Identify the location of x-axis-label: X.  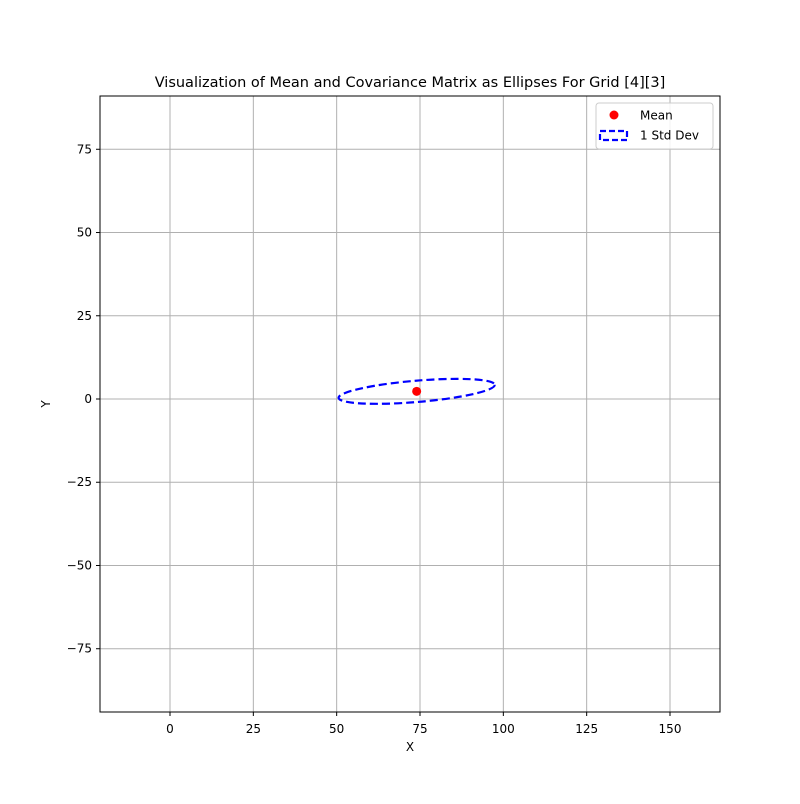
(410, 747).